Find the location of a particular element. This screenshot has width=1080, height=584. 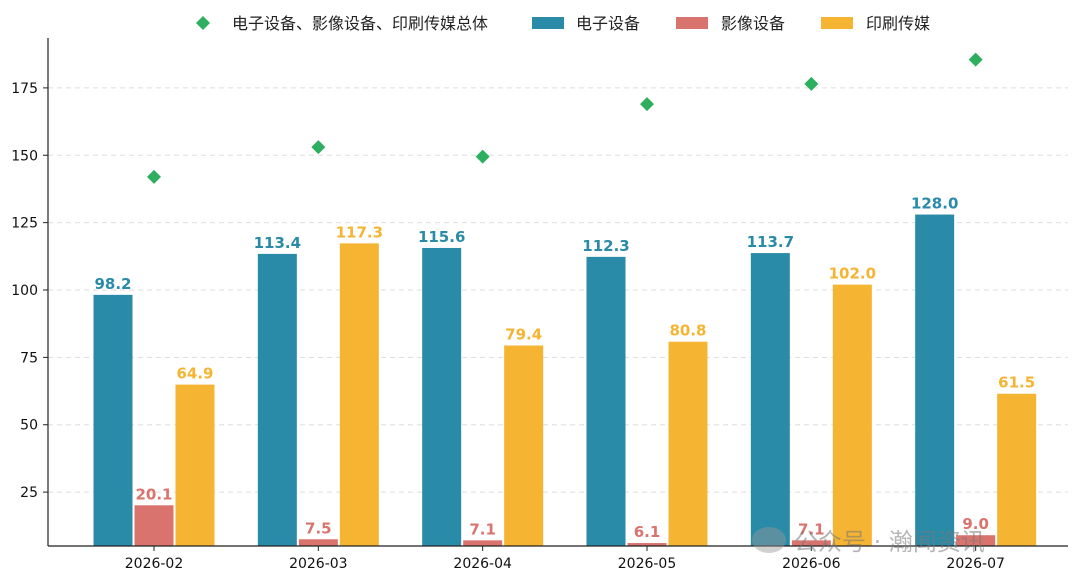

data-label-printing: 79.4 is located at coordinates (523, 335).